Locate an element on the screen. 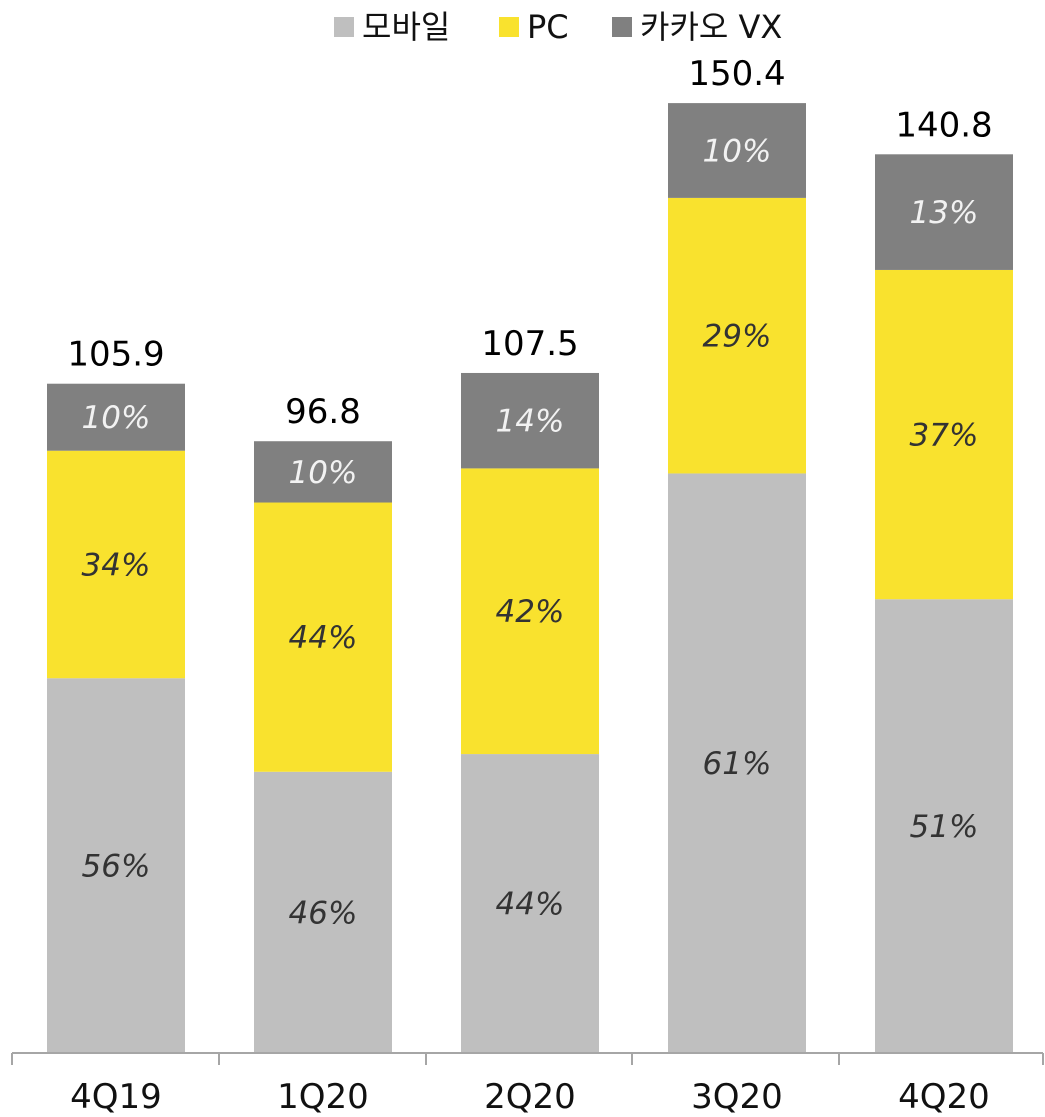 This screenshot has height=1117, width=1045. x-tick-label-4q20: 4Q20 is located at coordinates (944, 1097).